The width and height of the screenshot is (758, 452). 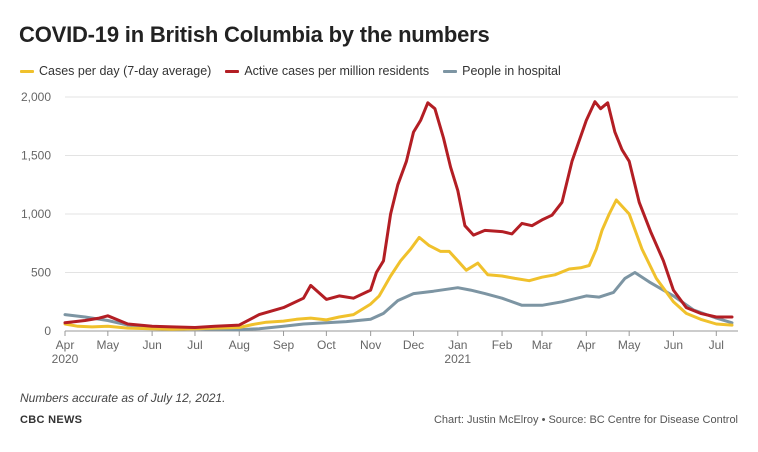 I want to click on brand-label: CBC NEWS, so click(x=51, y=420).